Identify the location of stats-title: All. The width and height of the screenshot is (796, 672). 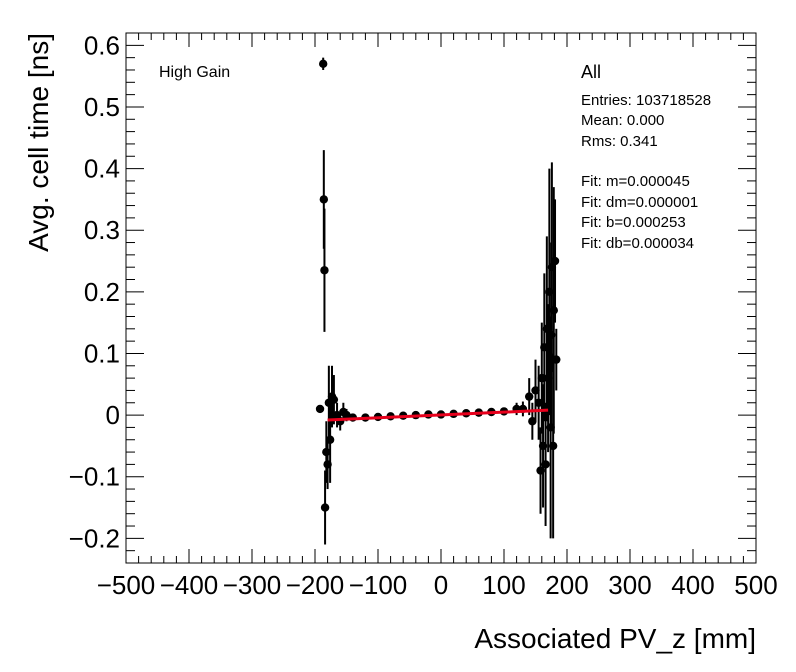
(591, 72).